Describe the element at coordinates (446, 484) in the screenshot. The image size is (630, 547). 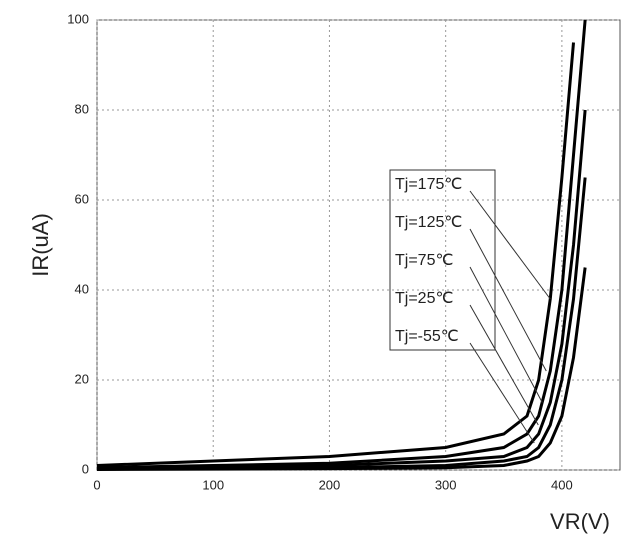
I see `x-tick-label: 300` at that location.